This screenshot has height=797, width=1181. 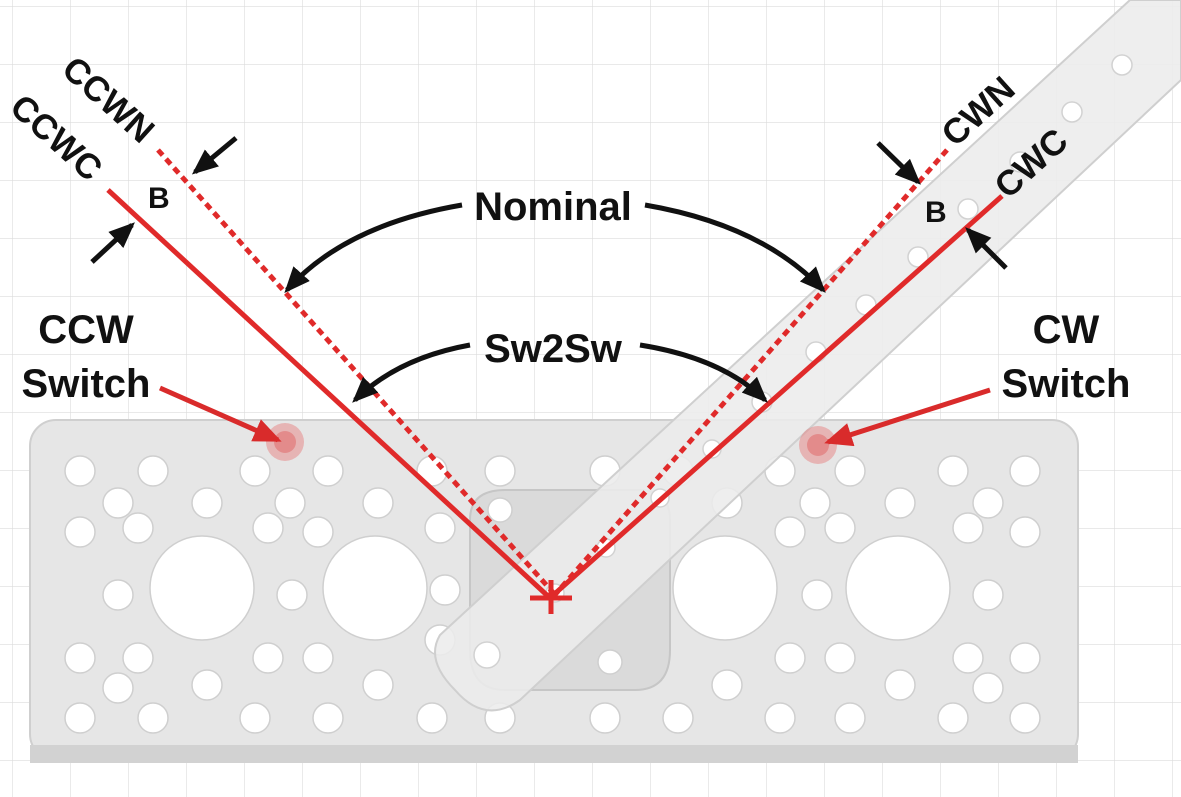 What do you see at coordinates (373, 247) in the screenshot?
I see `nominal-left-arrow` at bounding box center [373, 247].